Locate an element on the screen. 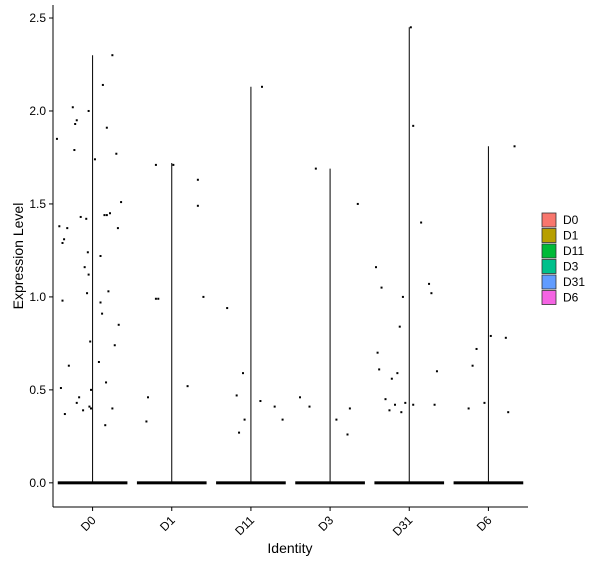  y-tick-label: 1.5 is located at coordinates (37, 204).